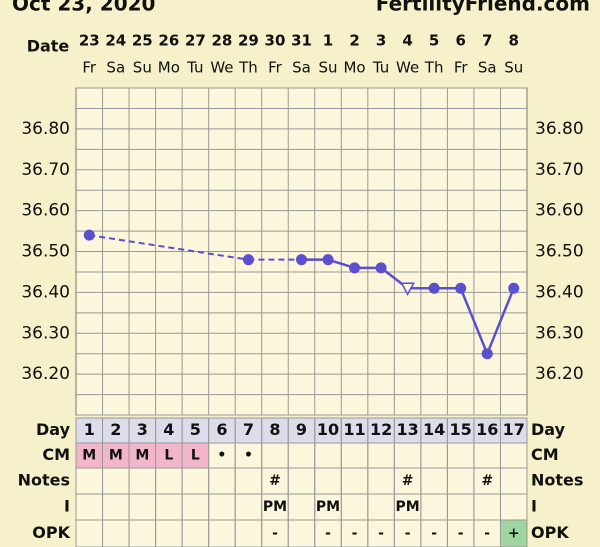  Describe the element at coordinates (142, 429) in the screenshot. I see `cell-text: 3` at that location.